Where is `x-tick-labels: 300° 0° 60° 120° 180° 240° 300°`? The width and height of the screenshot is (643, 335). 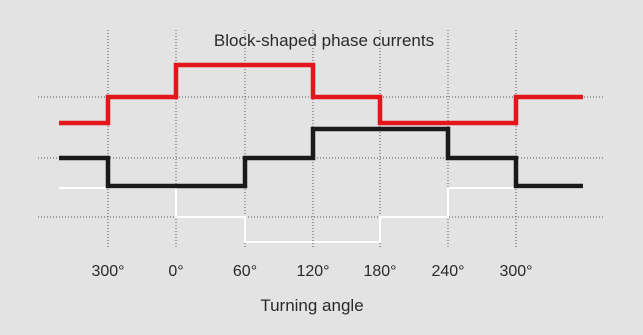 x-tick-labels: 300° 0° 60° 120° 180° 240° 300° is located at coordinates (311, 271).